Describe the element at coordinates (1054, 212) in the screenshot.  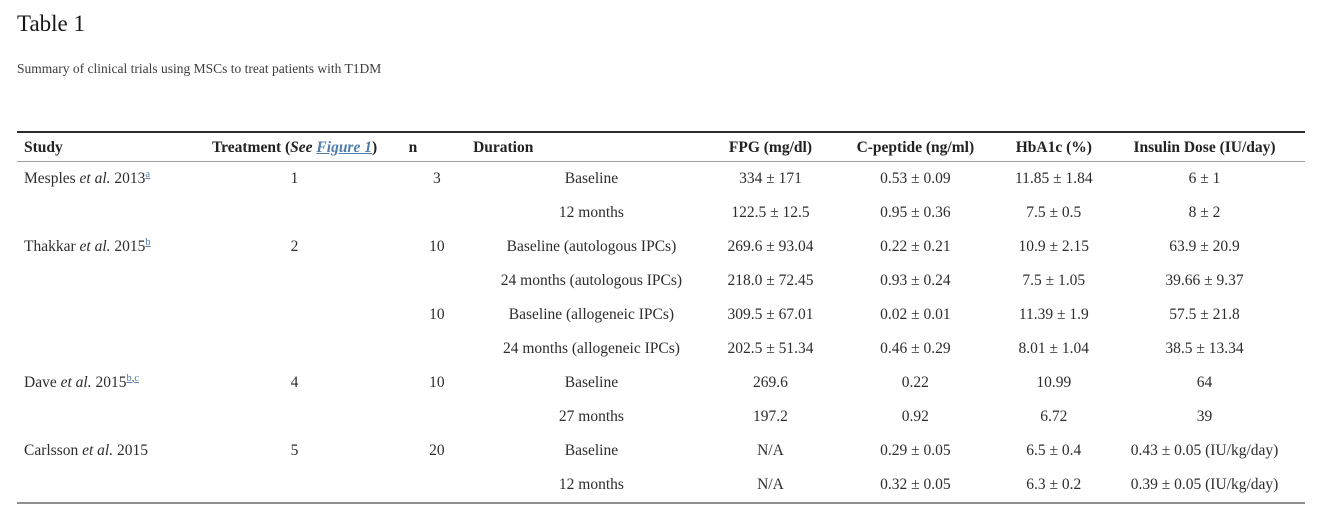
I see `hba1c-cell: 7.5 ± 0.5` at that location.